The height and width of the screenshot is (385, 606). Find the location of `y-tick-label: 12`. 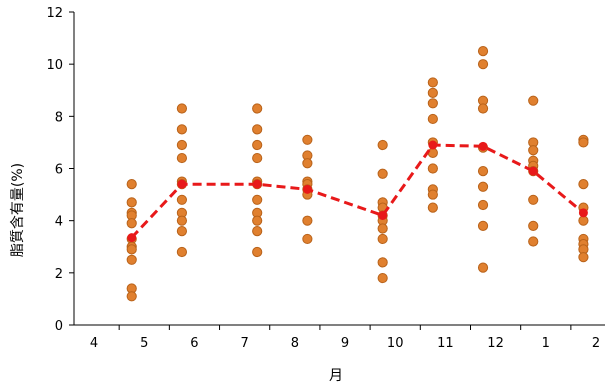

y-tick-label: 12 is located at coordinates (54, 13).